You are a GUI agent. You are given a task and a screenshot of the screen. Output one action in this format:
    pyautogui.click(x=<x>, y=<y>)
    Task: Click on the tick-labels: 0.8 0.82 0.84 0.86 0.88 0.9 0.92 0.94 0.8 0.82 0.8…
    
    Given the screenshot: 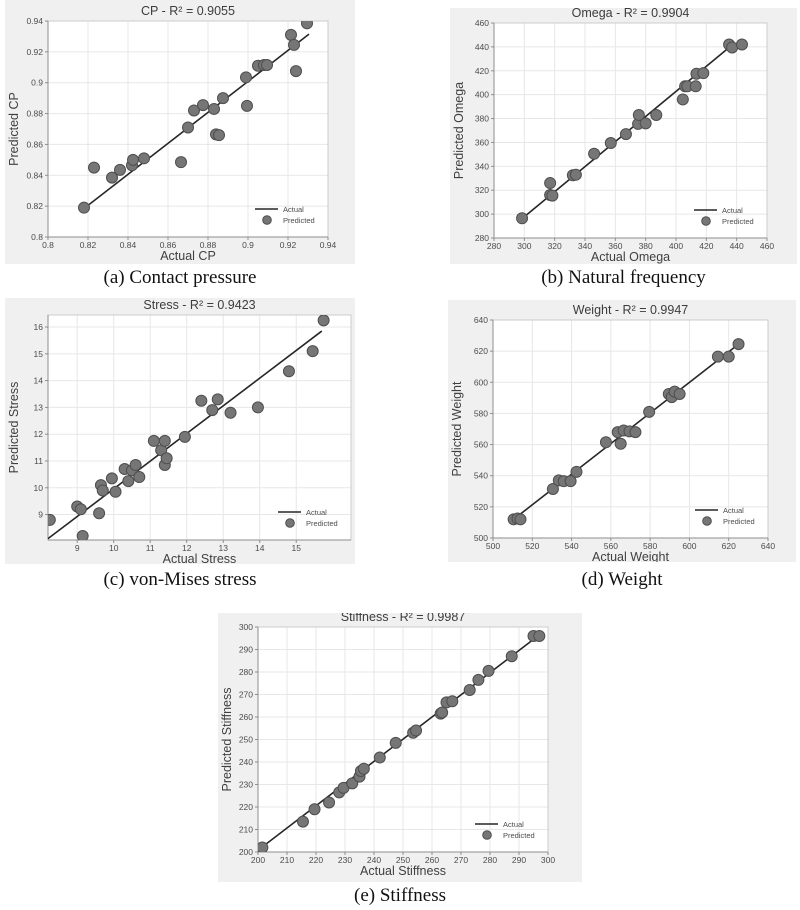 What is the action you would take?
    pyautogui.click(x=181, y=133)
    